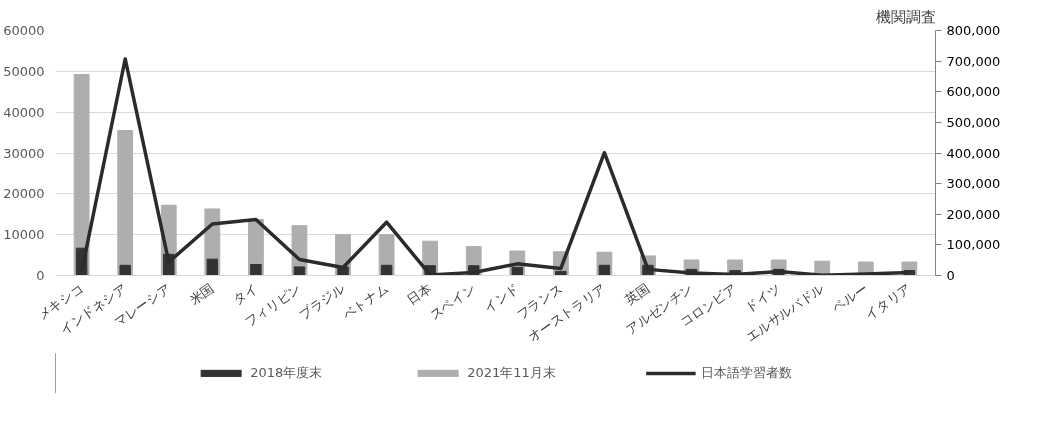 The width and height of the screenshot is (1053, 433). Describe the element at coordinates (973, 92) in the screenshot. I see `y2-tick-label: 600,000` at that location.